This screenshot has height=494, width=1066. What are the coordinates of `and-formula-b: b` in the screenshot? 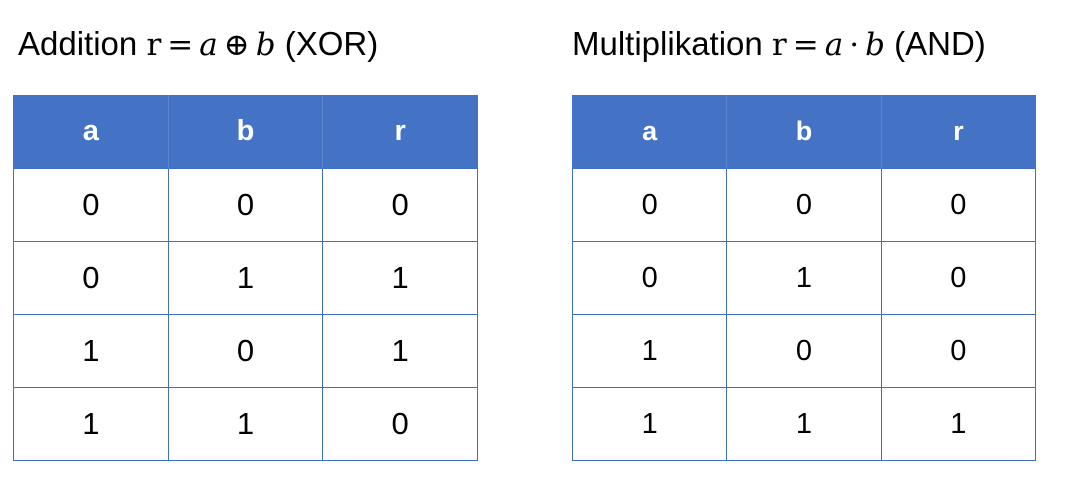 It's located at (875, 45).